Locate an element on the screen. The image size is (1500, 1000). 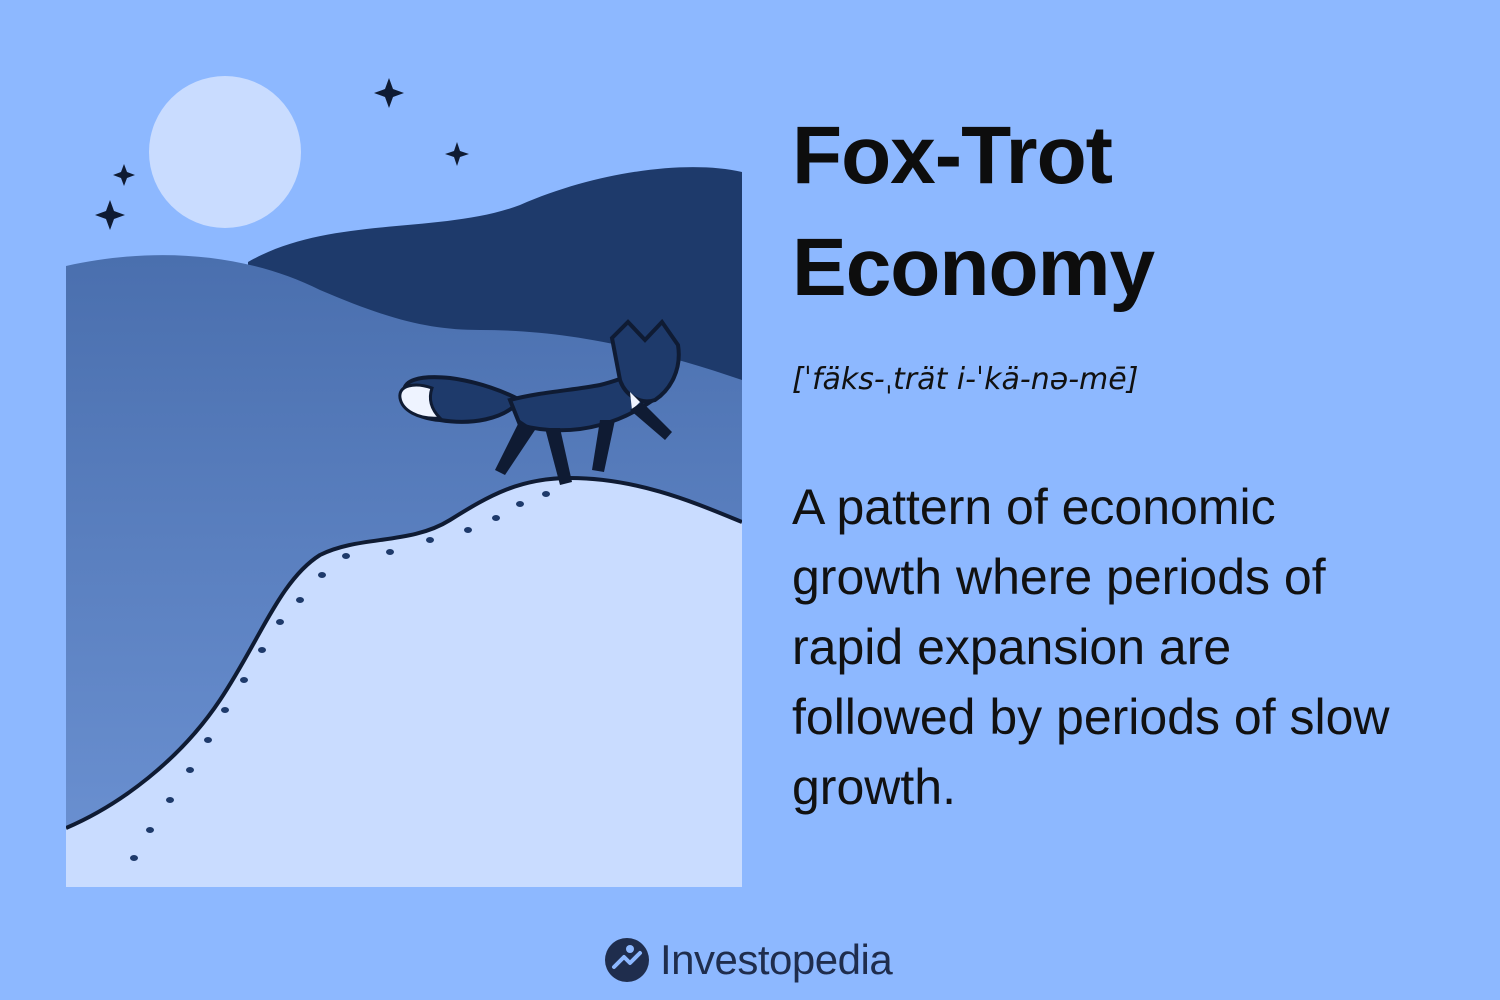
brand-logo: Investopedia is located at coordinates (748, 960).